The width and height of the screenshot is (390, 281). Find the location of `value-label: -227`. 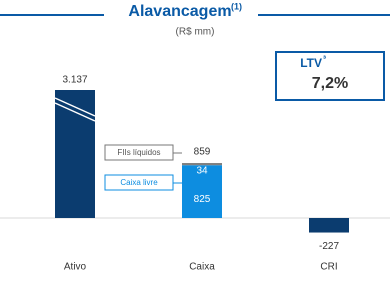

value-label: -227 is located at coordinates (329, 246).